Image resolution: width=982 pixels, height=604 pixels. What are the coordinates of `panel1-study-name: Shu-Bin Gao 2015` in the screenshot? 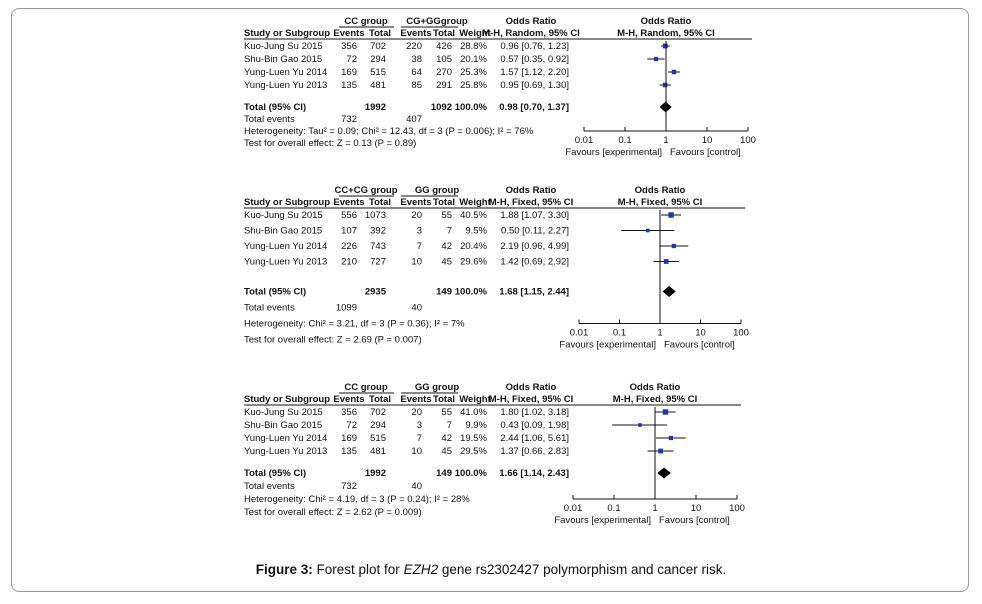 It's located at (283, 59).